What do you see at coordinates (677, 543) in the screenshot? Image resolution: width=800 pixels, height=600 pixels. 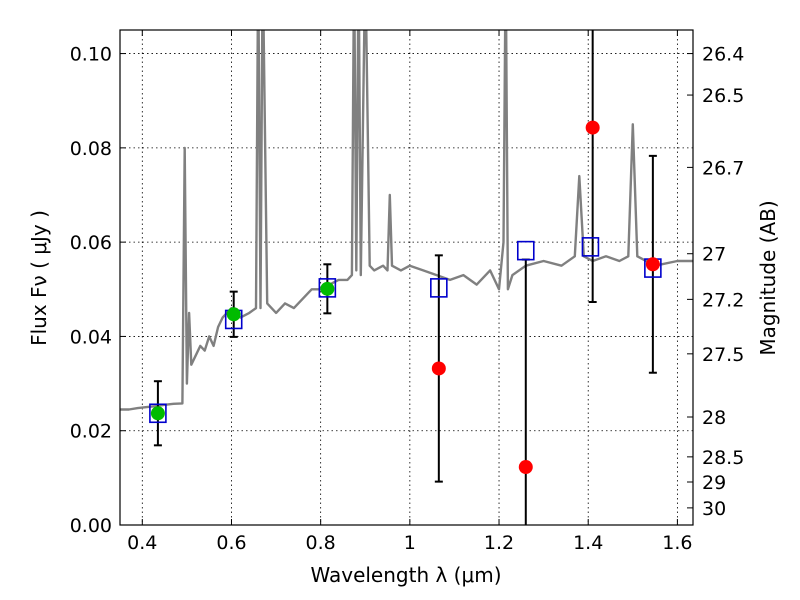 I see `x-tick-label: 1.6` at bounding box center [677, 543].